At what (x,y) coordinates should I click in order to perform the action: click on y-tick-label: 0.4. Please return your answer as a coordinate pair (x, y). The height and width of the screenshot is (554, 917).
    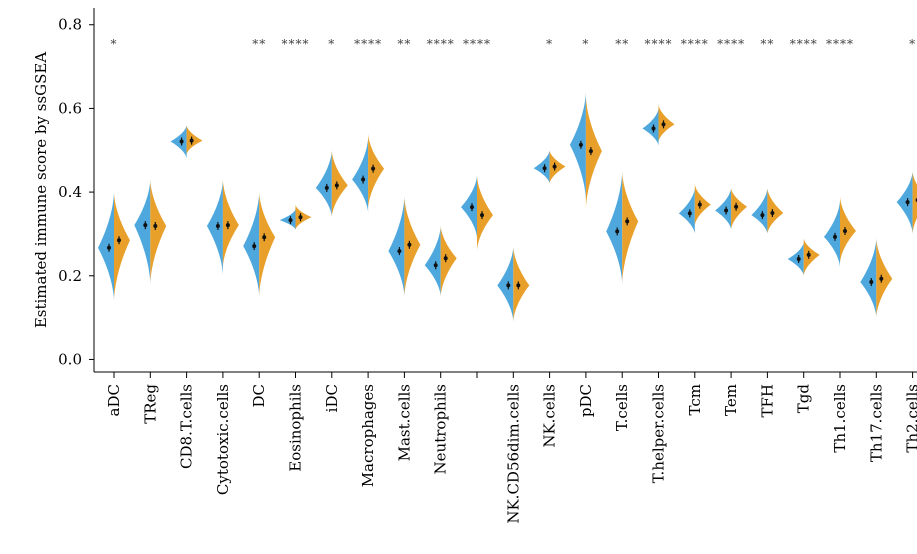
    Looking at the image, I should click on (70, 192).